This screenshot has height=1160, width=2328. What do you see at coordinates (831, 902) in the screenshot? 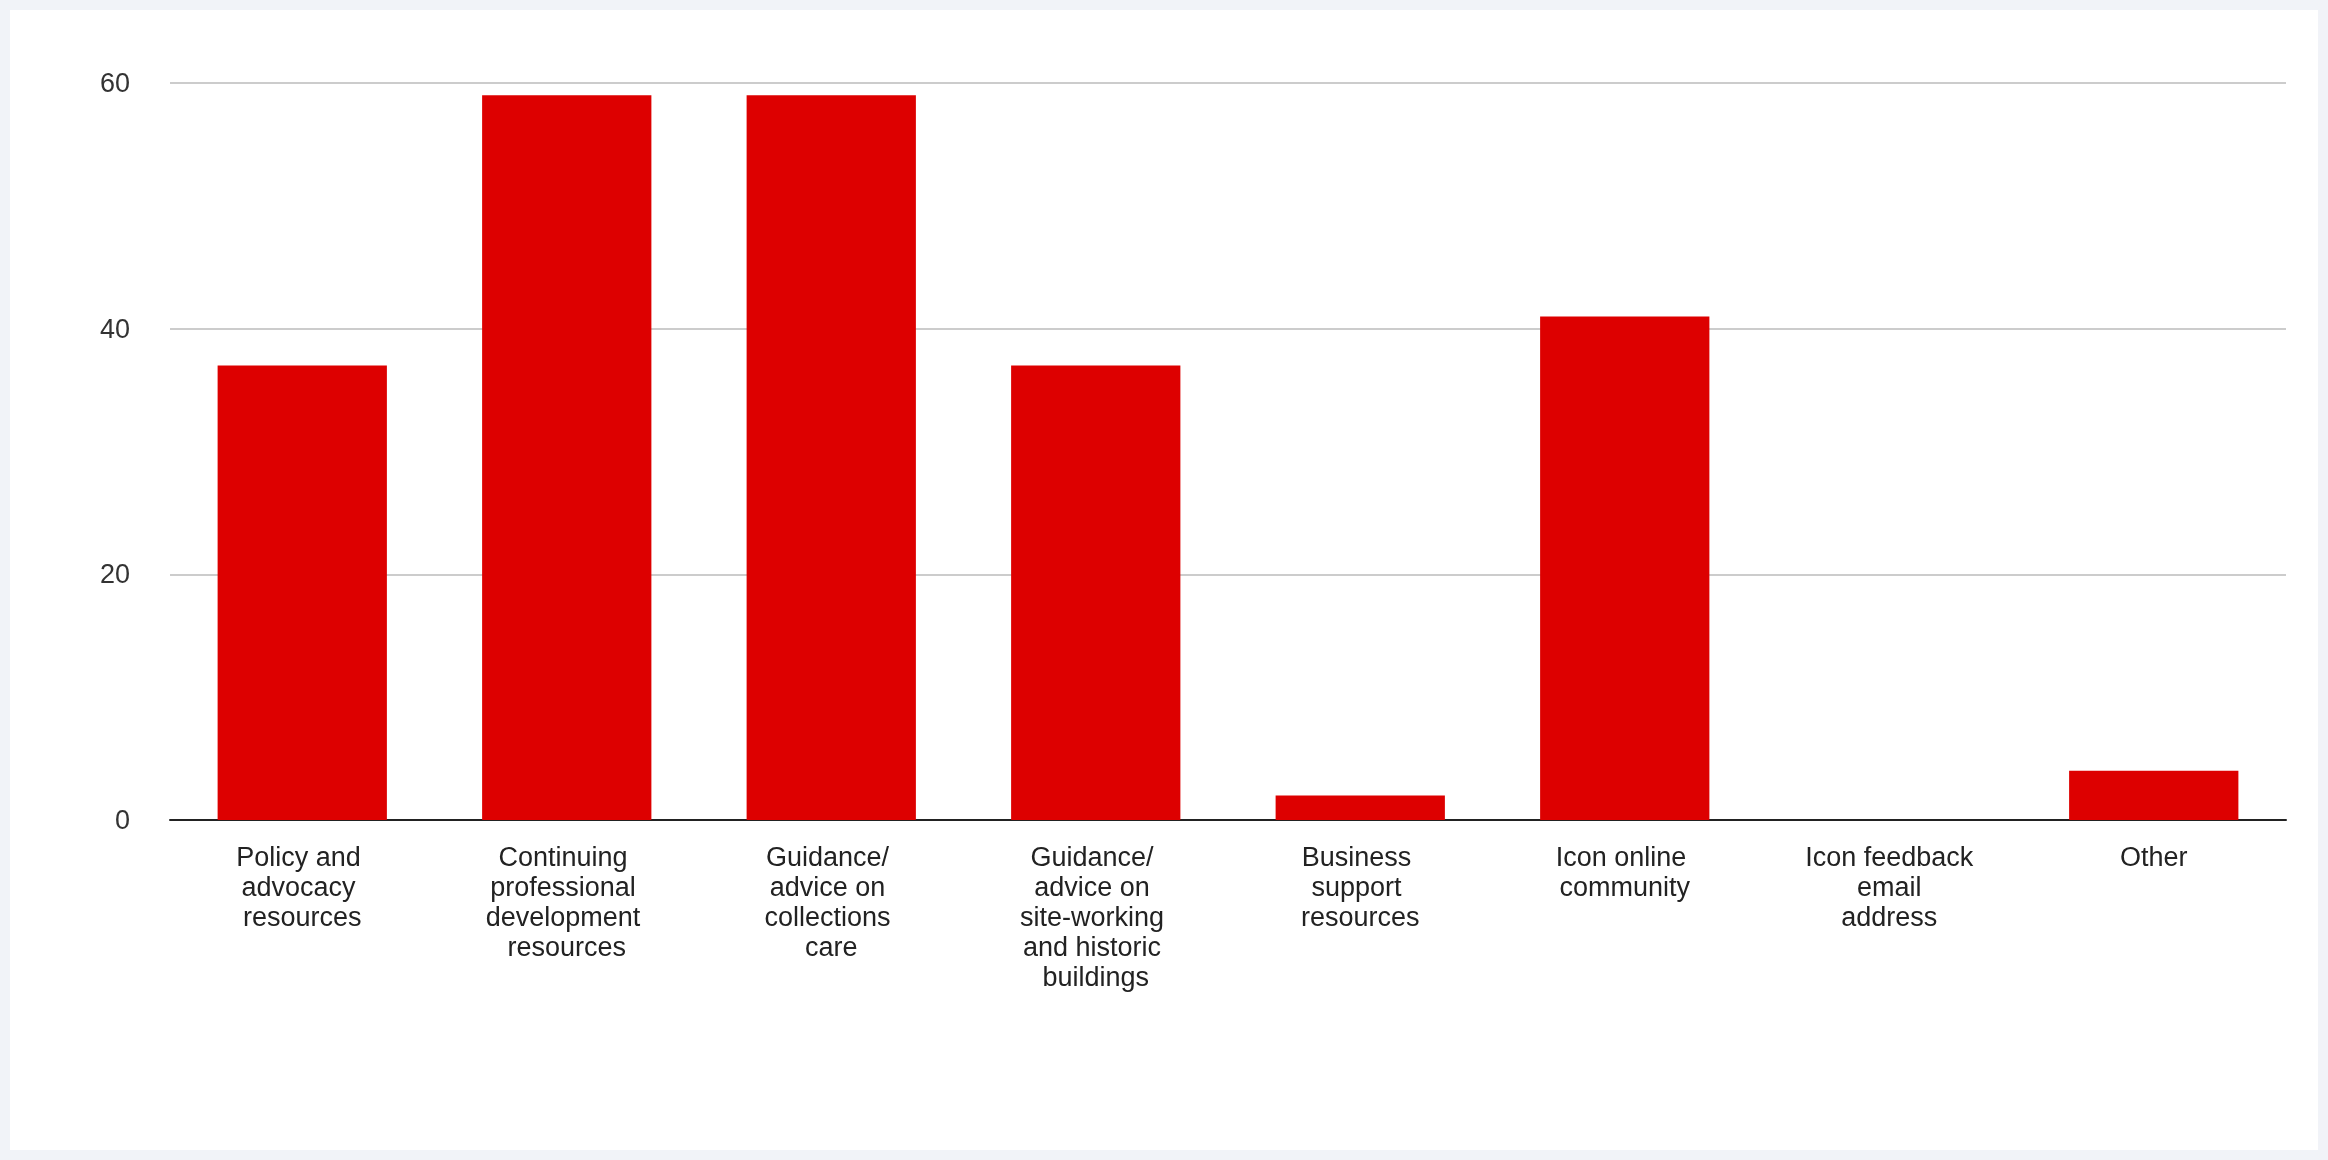
I see `x-tick-label: Guidance/ advice on collections care` at bounding box center [831, 902].